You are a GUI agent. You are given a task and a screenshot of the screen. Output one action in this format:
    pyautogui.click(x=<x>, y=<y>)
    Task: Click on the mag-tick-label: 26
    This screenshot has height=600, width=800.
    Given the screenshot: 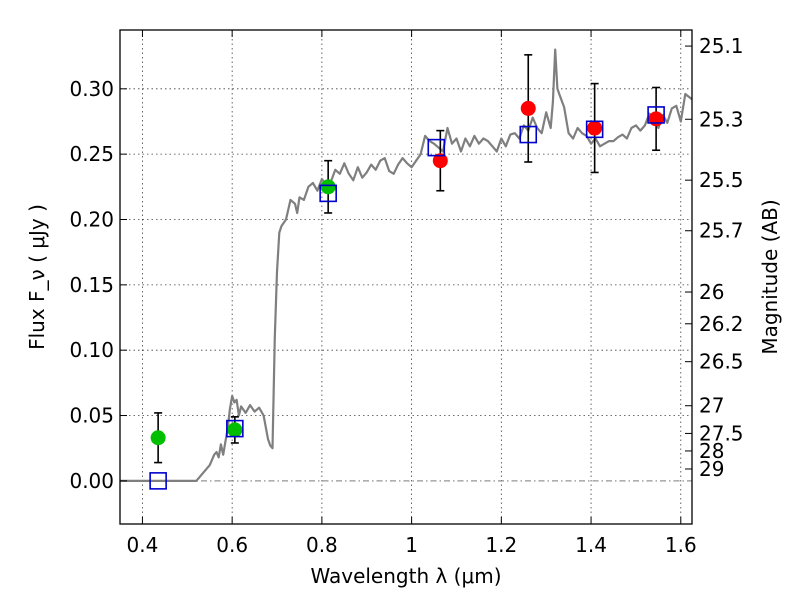 What is the action you would take?
    pyautogui.click(x=711, y=292)
    